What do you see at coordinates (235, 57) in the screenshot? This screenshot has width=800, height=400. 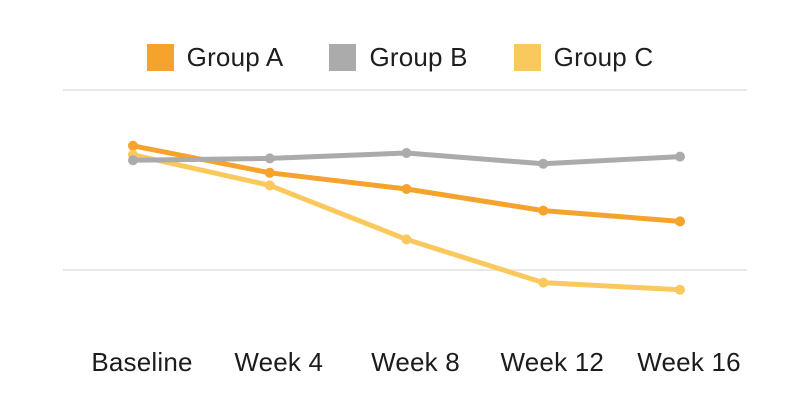 I see `legend-label: Group A` at bounding box center [235, 57].